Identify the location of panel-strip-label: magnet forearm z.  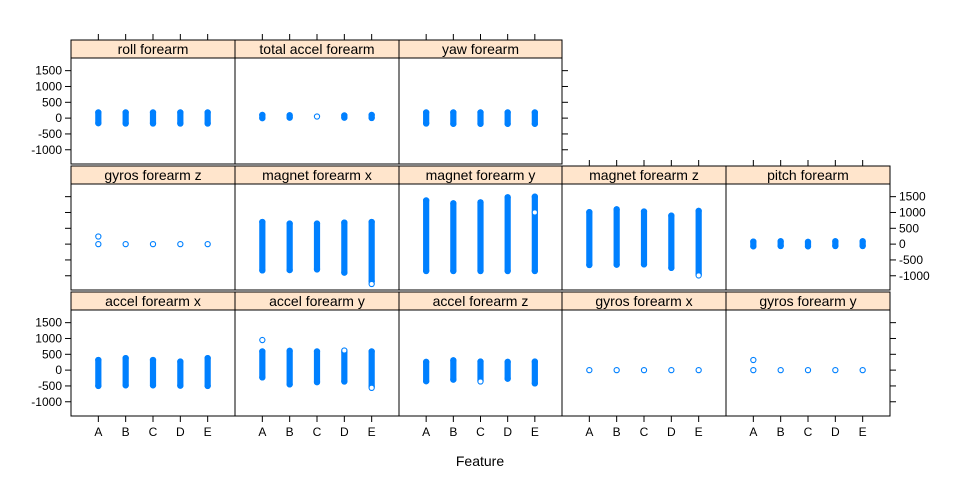
(644, 175).